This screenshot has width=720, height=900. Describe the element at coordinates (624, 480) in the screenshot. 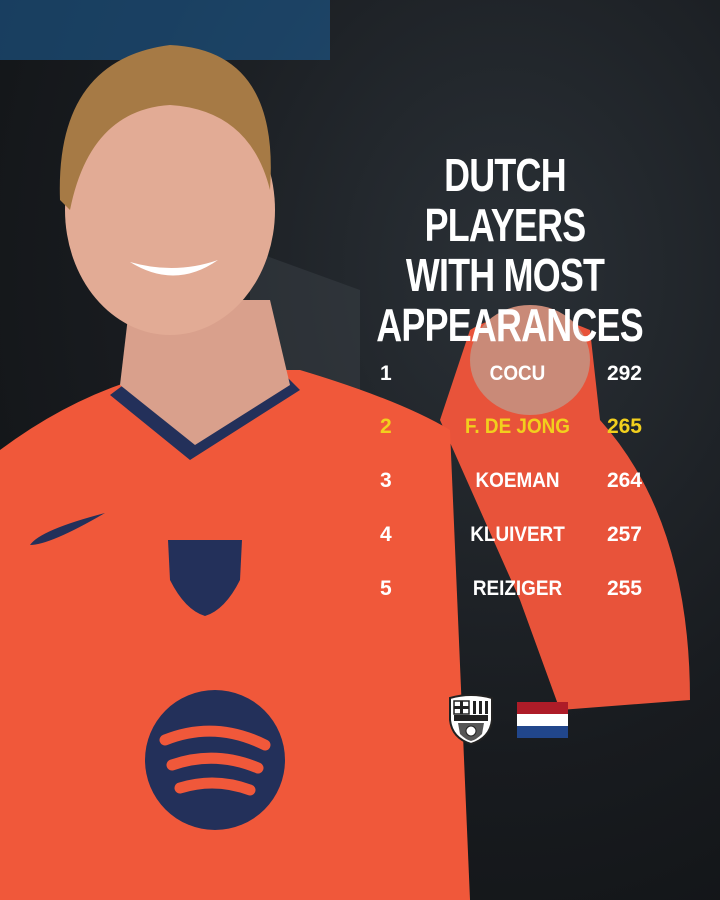

I see `appearances: 264` at that location.